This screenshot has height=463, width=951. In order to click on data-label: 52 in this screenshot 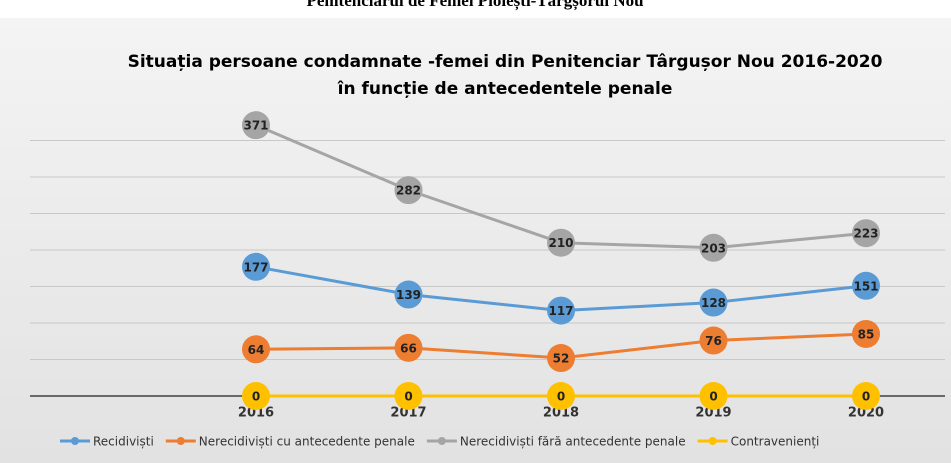, I will do `click(561, 359)`.